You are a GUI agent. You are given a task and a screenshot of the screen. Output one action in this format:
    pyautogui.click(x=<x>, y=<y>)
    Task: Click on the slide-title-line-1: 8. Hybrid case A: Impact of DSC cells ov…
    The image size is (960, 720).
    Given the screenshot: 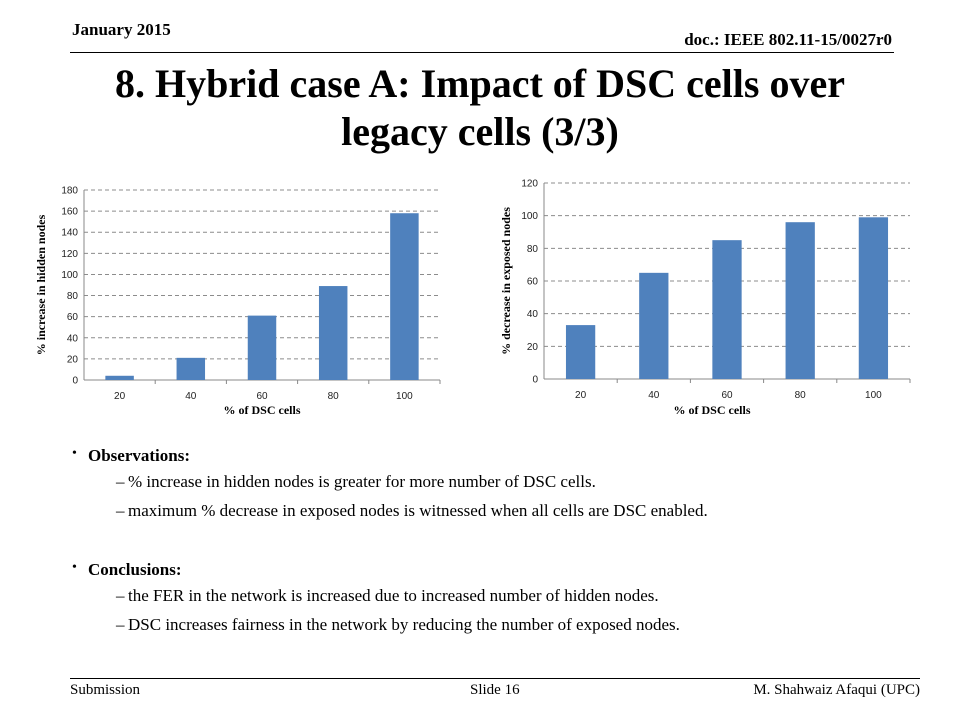 What is the action you would take?
    pyautogui.click(x=480, y=83)
    